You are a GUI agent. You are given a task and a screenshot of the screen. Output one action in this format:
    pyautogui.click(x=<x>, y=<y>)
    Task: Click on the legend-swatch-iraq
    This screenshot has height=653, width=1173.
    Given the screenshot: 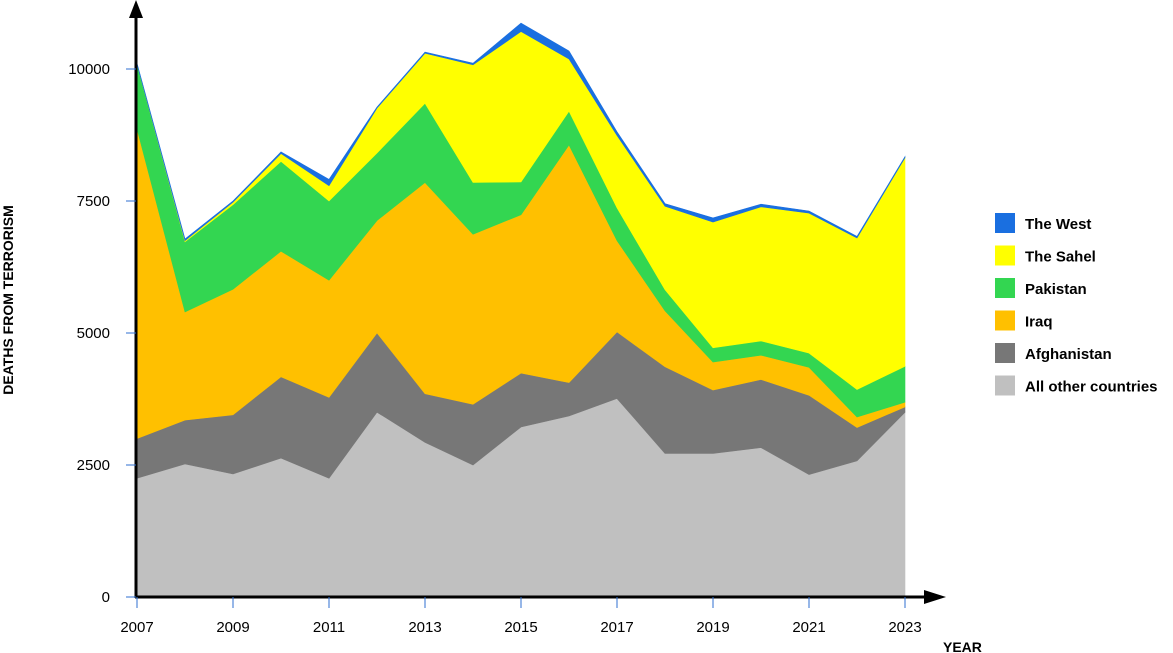 What is the action you would take?
    pyautogui.click(x=1005, y=320)
    